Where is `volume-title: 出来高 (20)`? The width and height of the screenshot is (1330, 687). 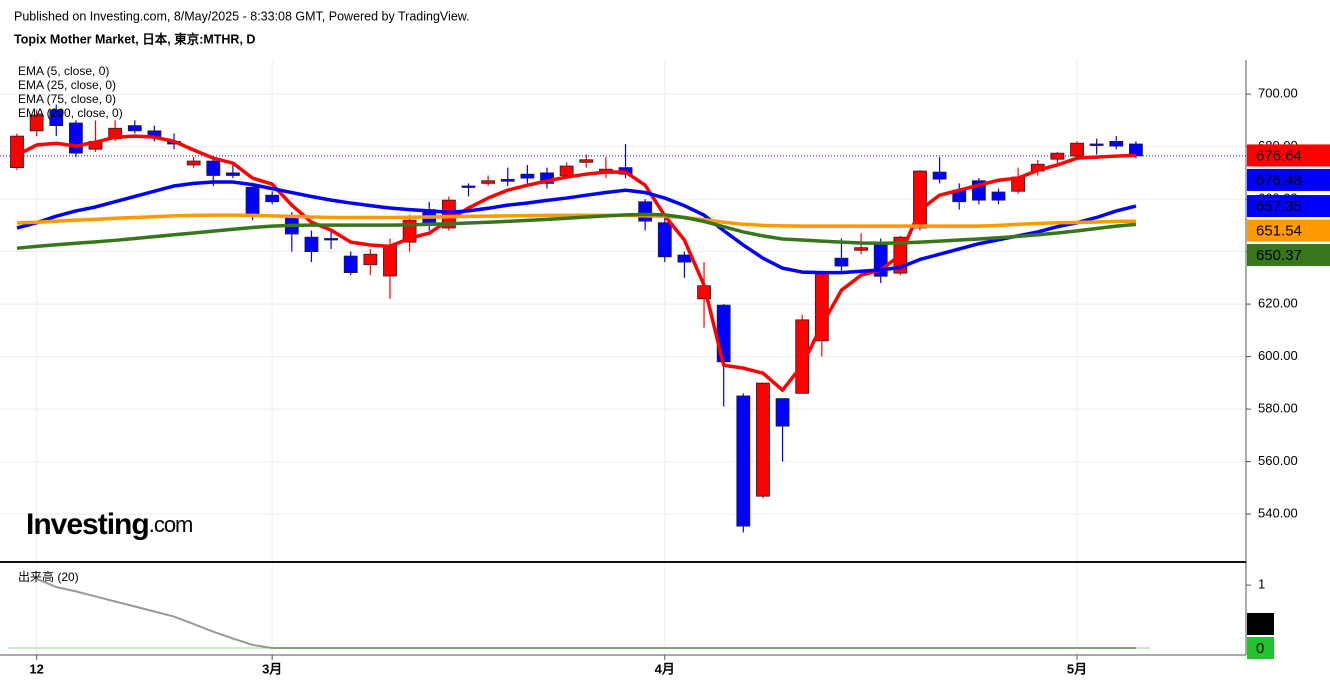
volume-title: 出来高 (20) is located at coordinates (48, 576).